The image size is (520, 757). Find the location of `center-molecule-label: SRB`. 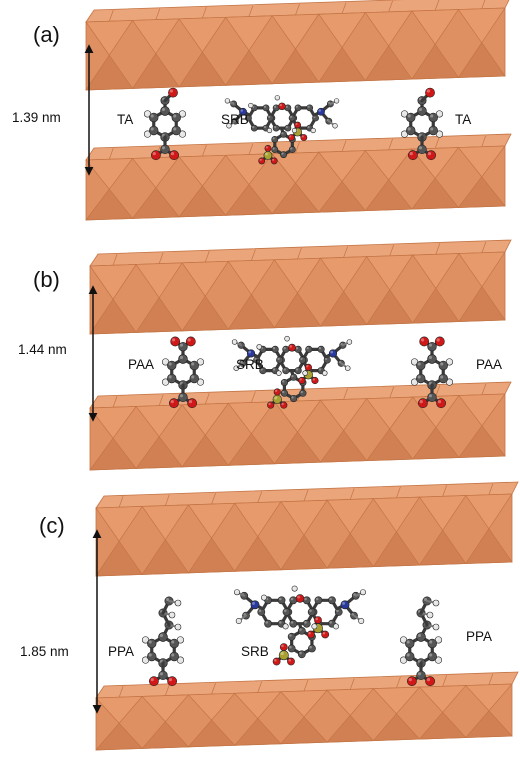

center-molecule-label: SRB is located at coordinates (255, 651).